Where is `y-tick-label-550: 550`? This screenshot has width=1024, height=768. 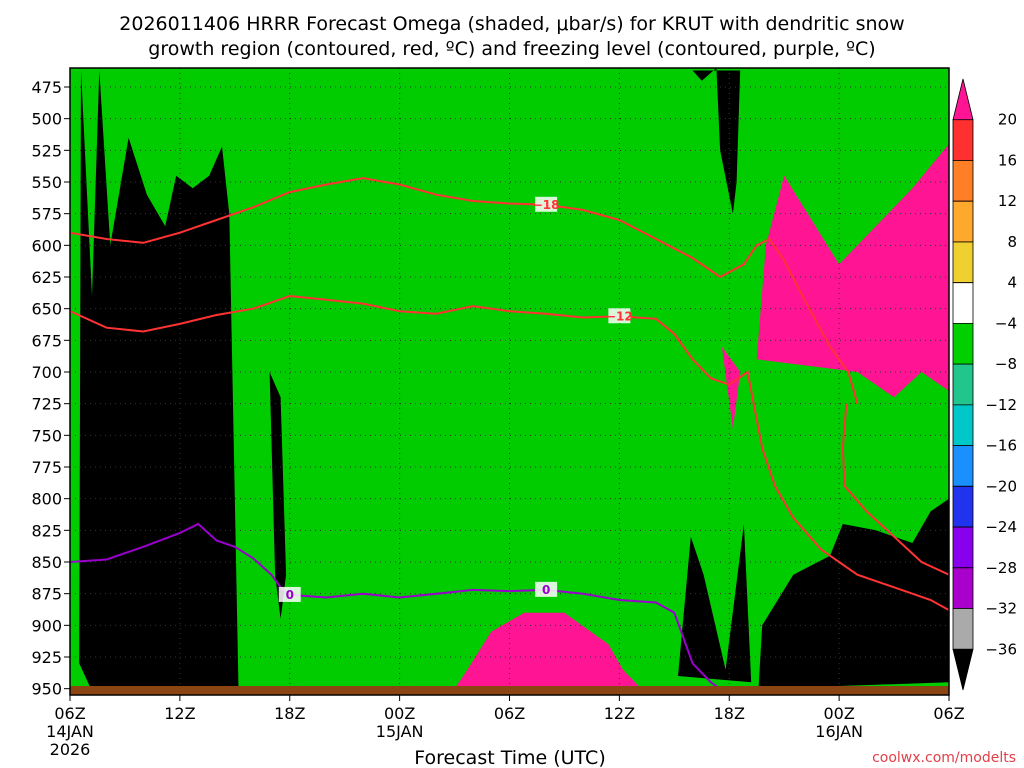
y-tick-label-550: 550 is located at coordinates (46, 182).